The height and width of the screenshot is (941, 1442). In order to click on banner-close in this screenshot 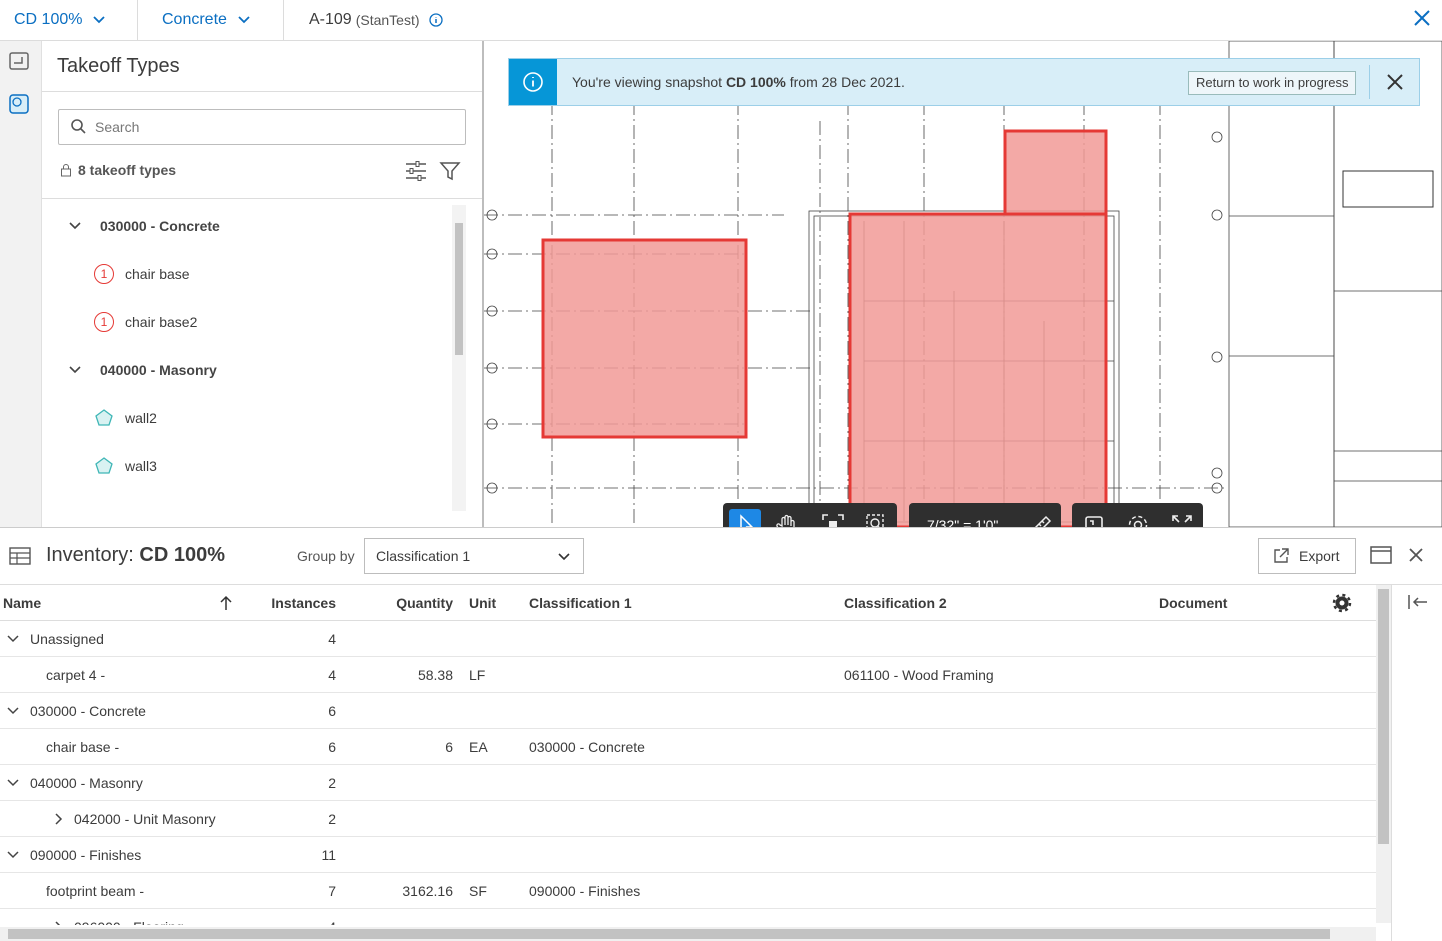, I will do `click(1395, 82)`.